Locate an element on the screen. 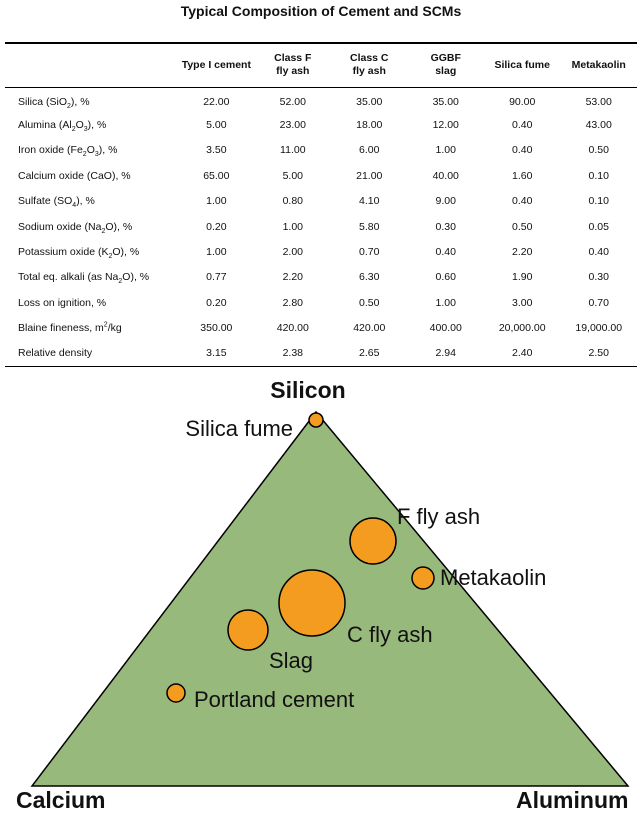 This screenshot has height=816, width=642. column-header-line: Type I cement is located at coordinates (216, 64).